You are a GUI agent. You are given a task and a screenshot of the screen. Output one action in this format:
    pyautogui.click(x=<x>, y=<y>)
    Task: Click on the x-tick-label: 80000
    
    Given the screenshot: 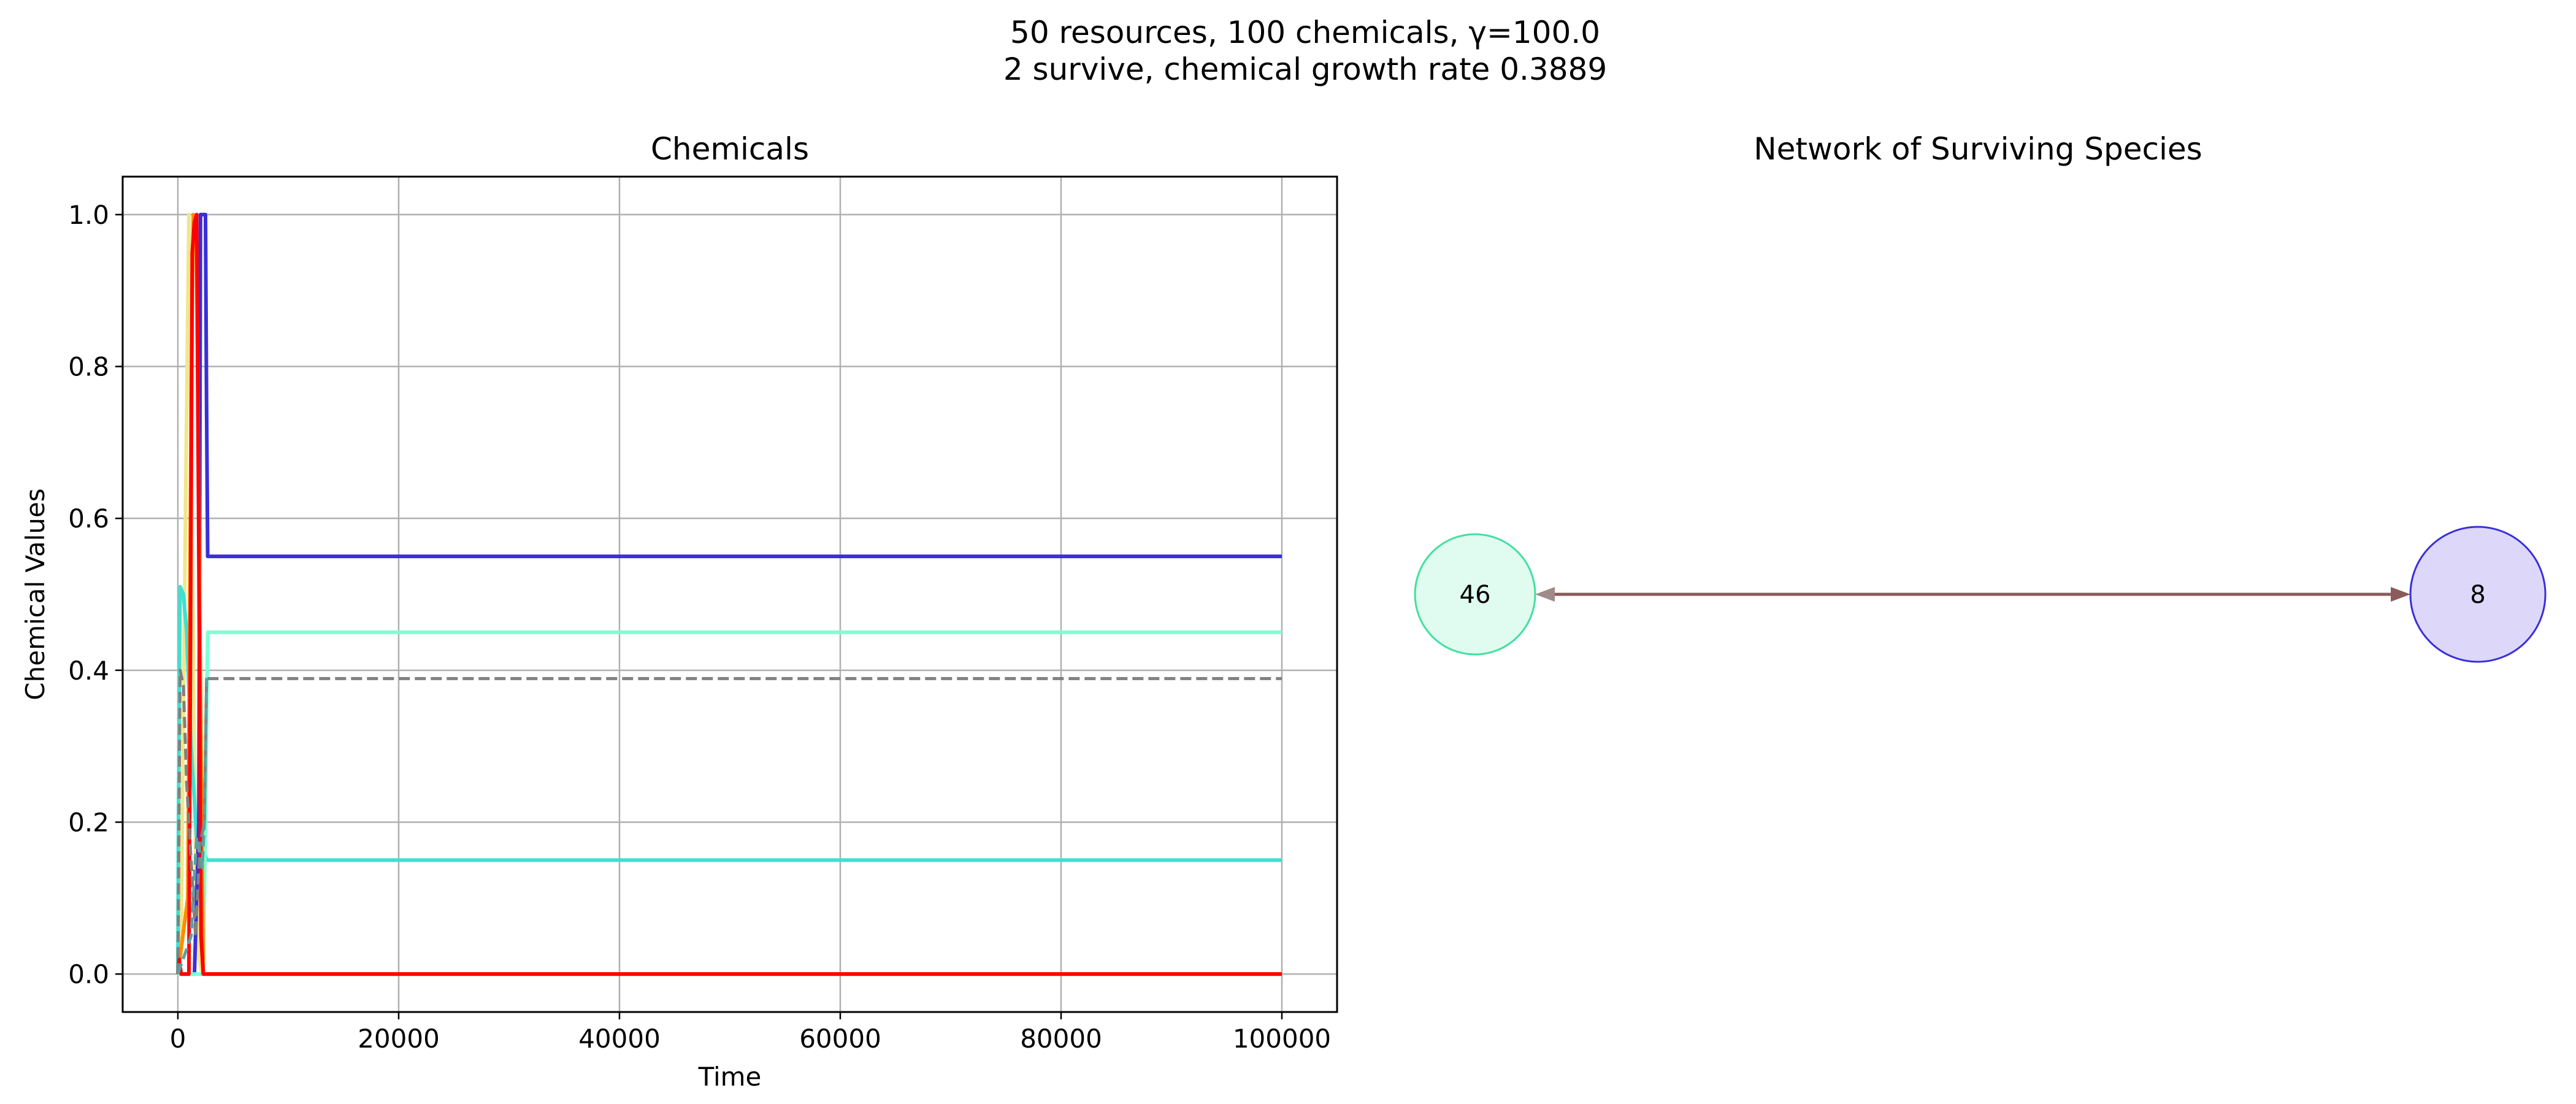 What is the action you would take?
    pyautogui.click(x=1061, y=1039)
    